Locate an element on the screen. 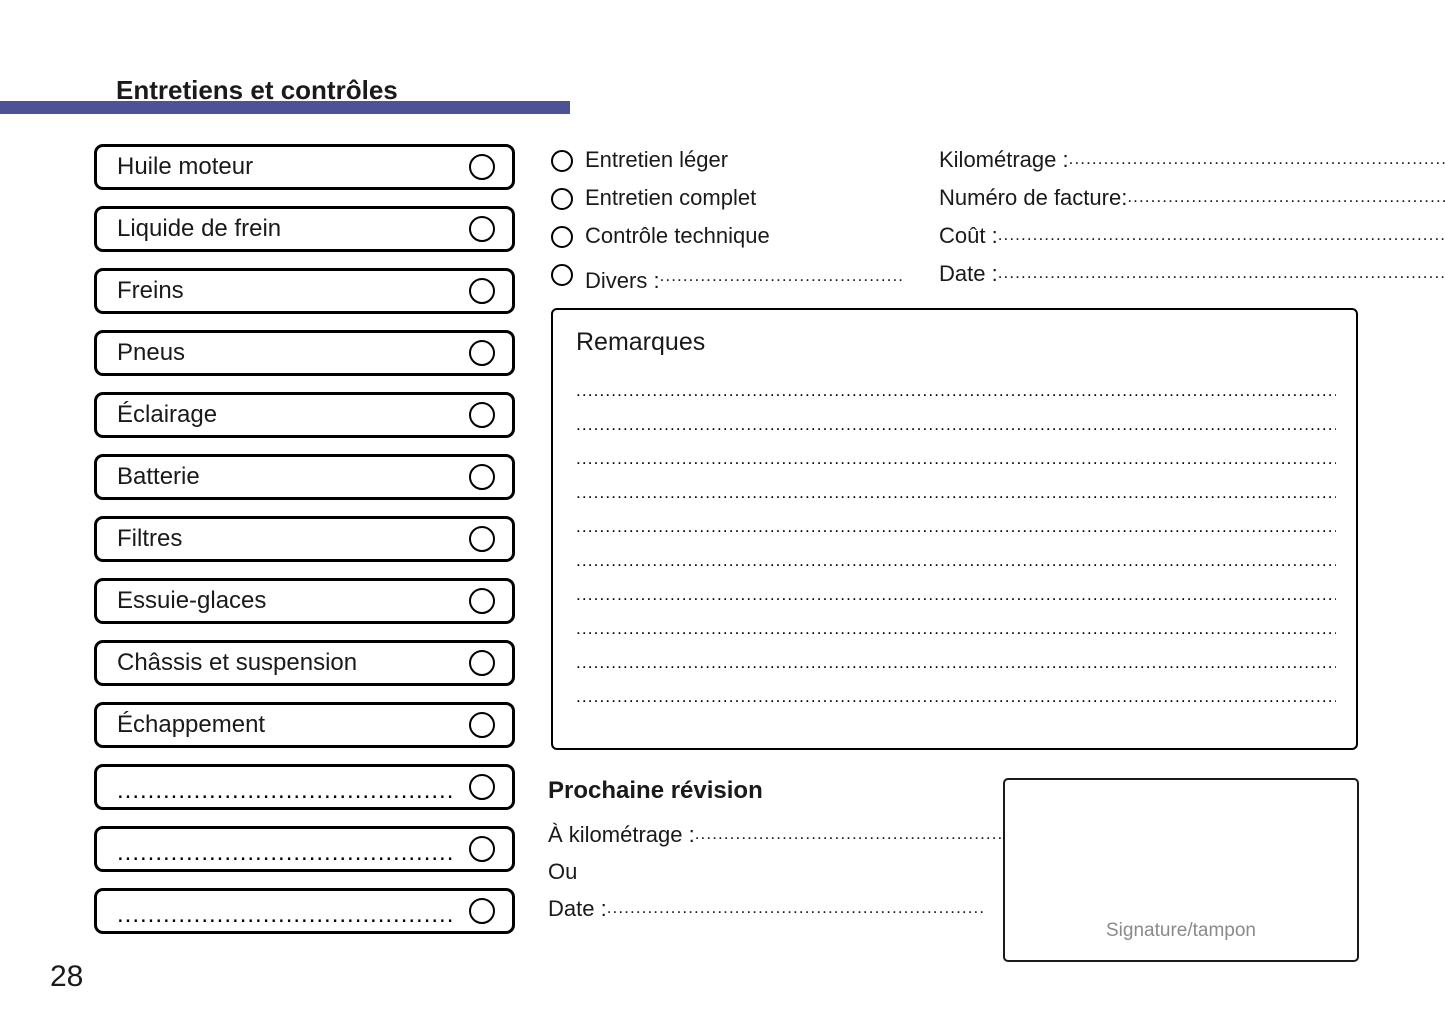  checklist-item: Châssis et suspension is located at coordinates (304, 663).